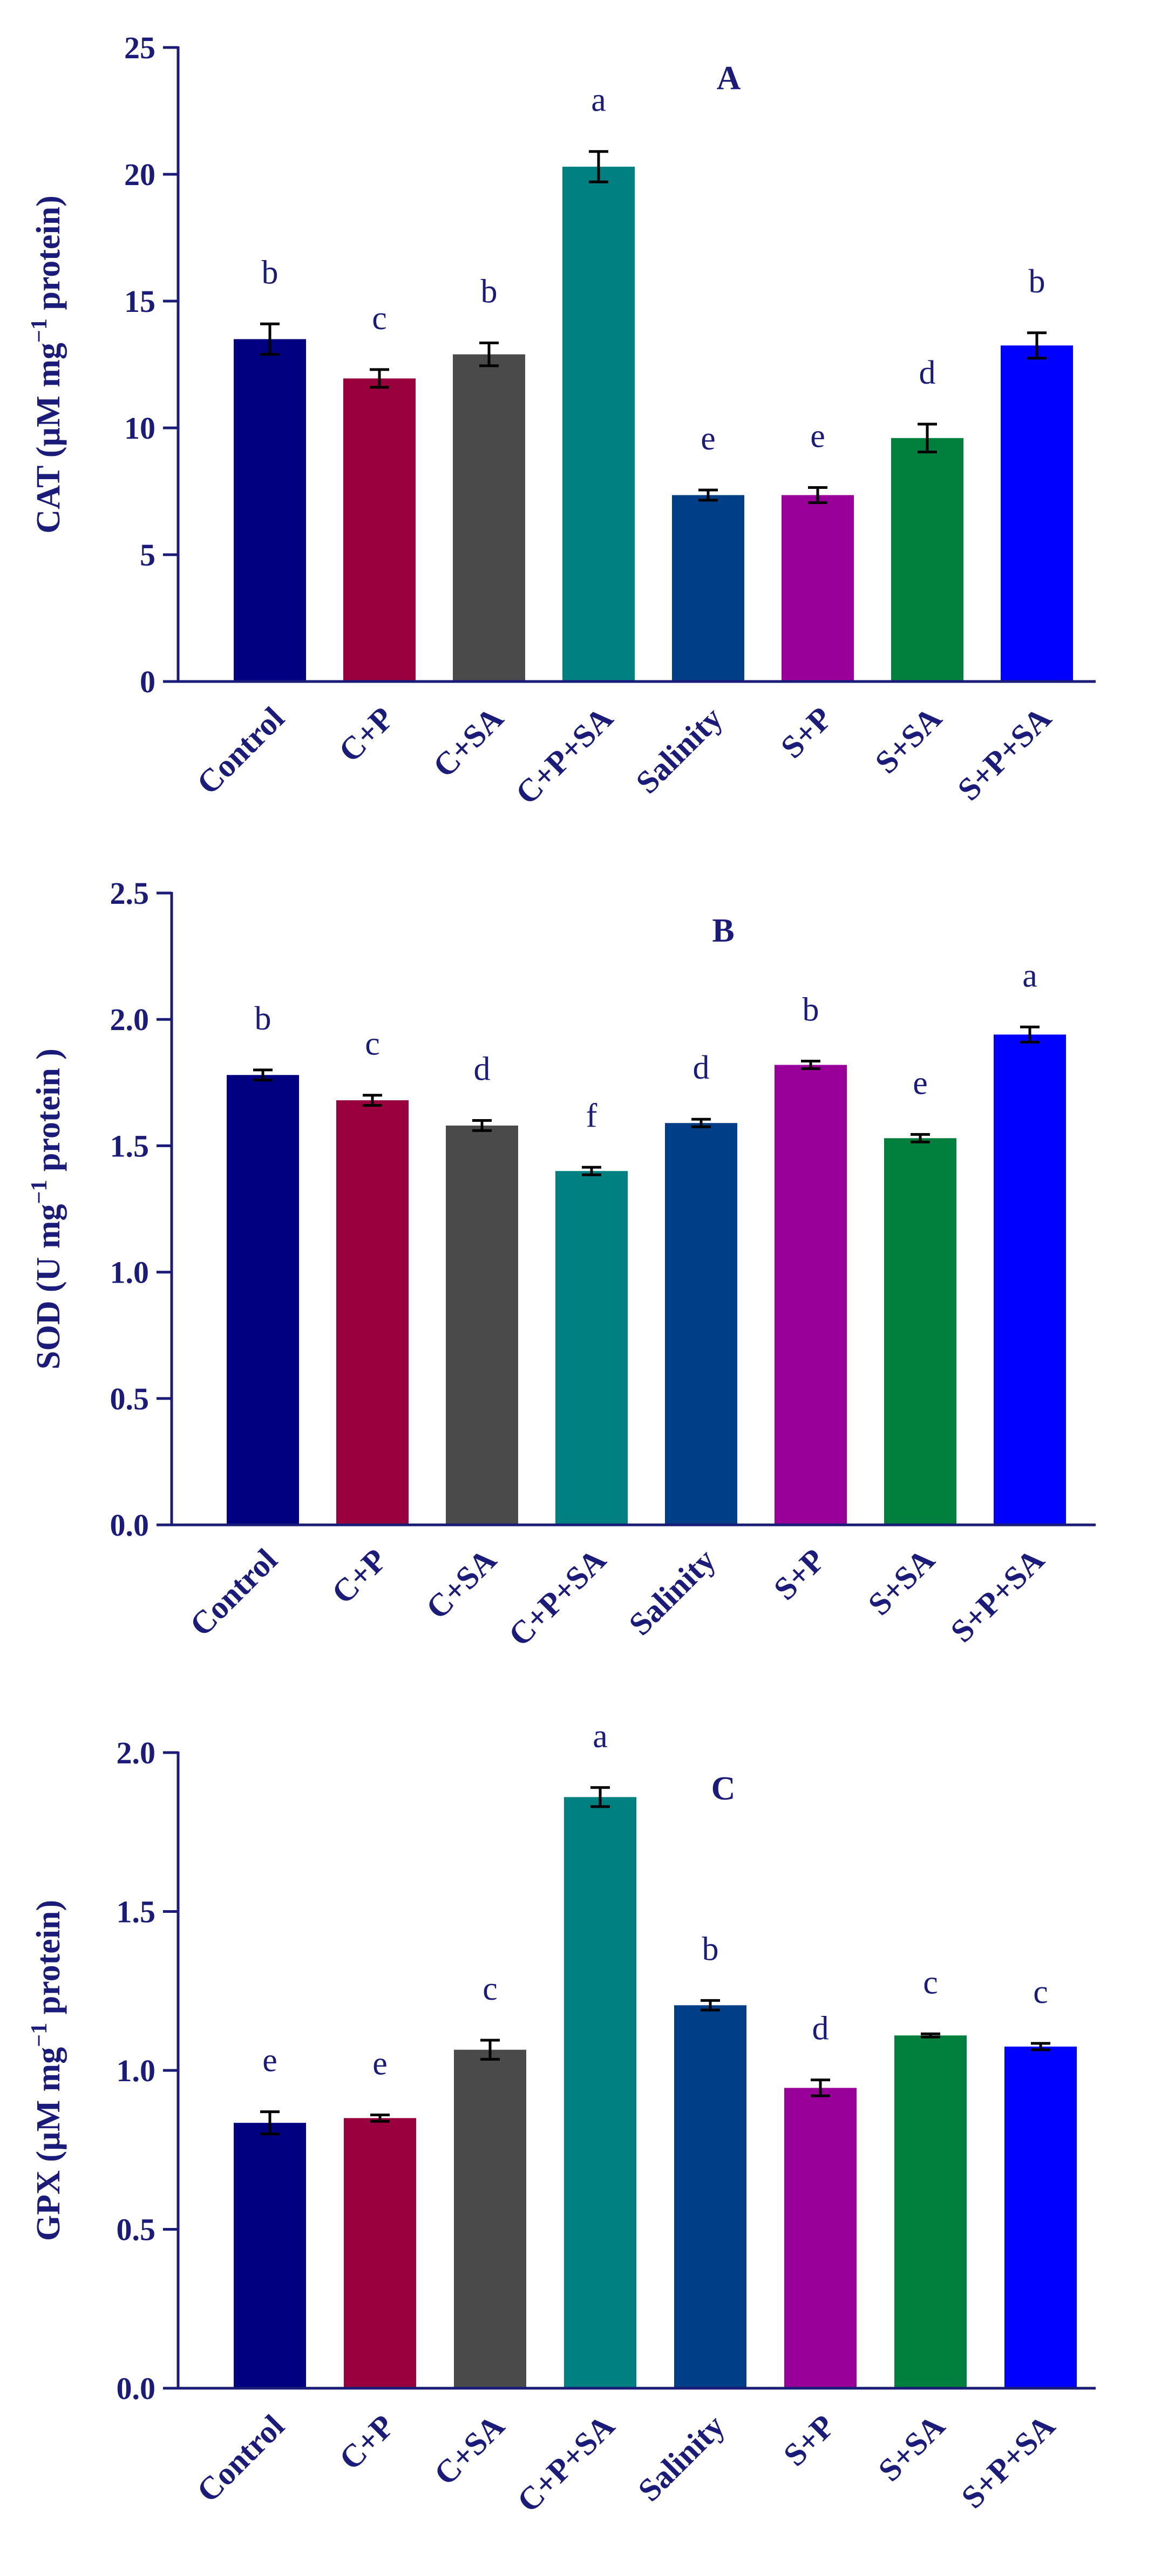  Describe the element at coordinates (147, 681) in the screenshot. I see `y-tick-label: 0` at that location.